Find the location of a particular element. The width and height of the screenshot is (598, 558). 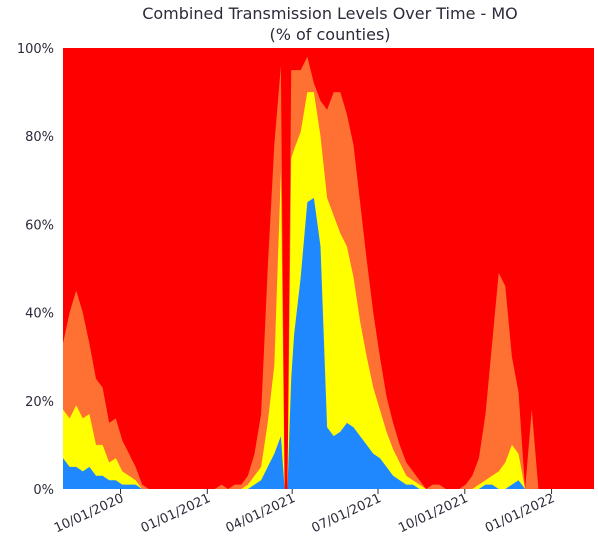

y-axis: 0% 20% 40% 60% 80% 100% is located at coordinates (35, 270).